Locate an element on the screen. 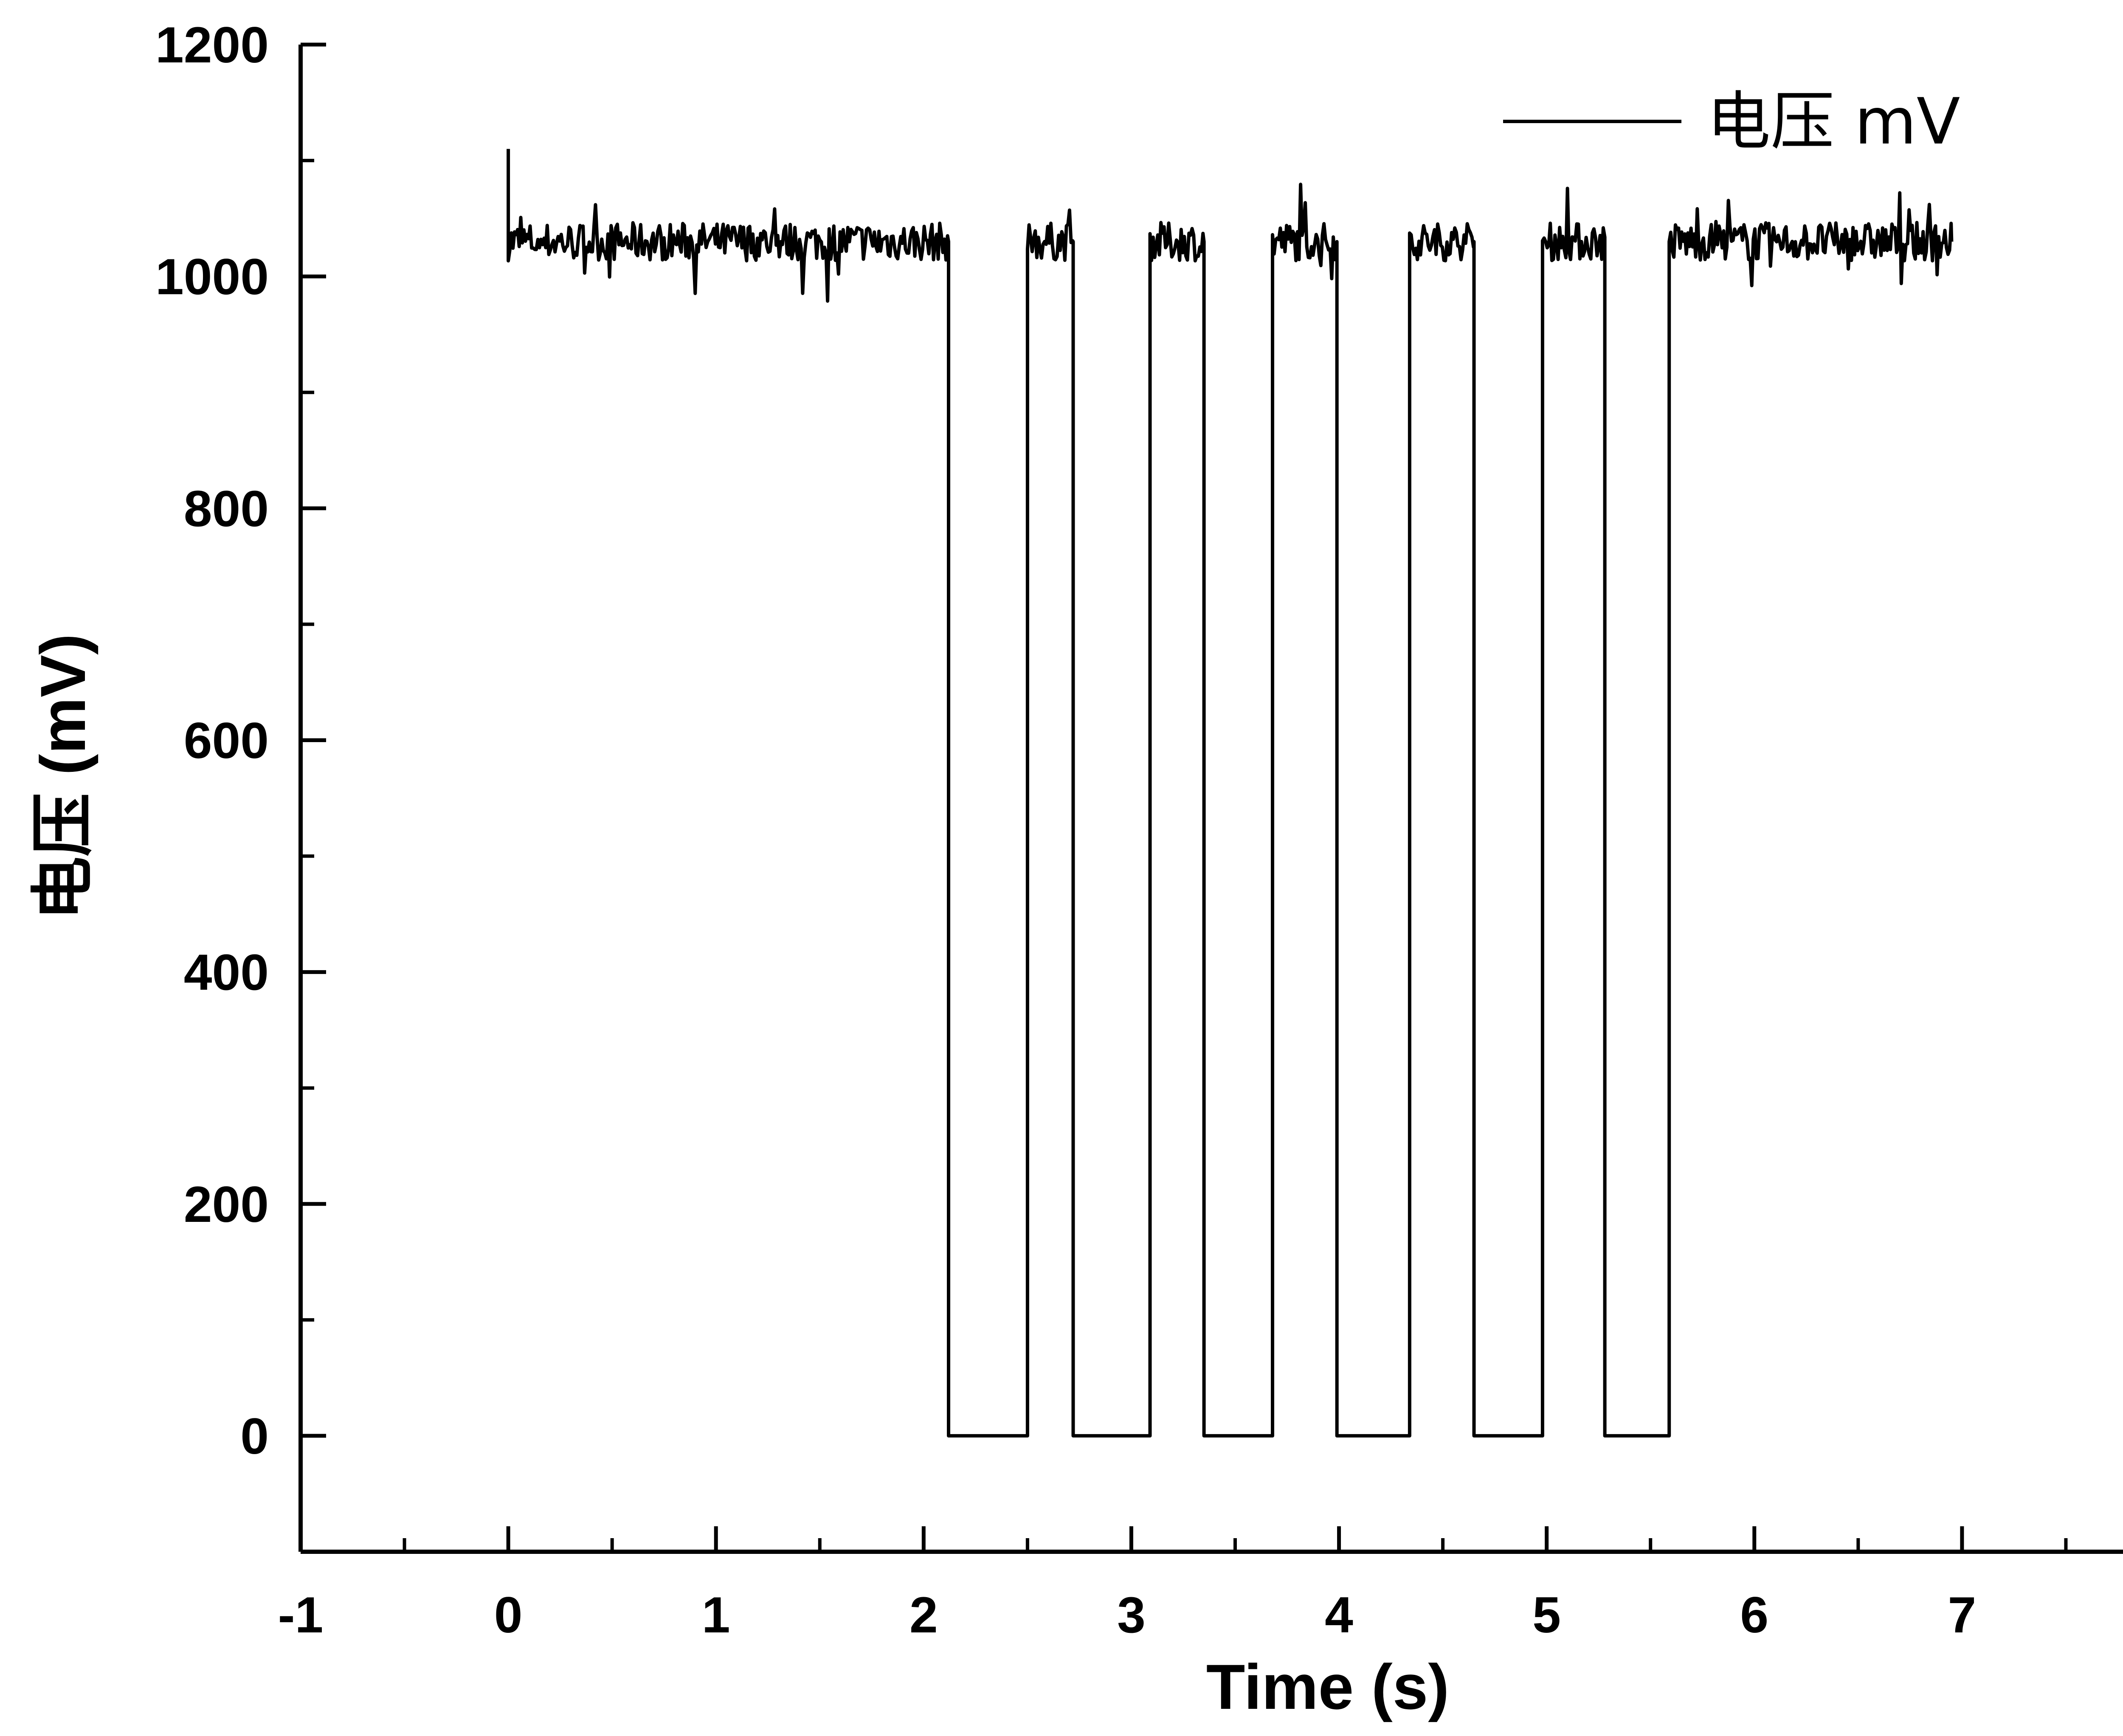 The height and width of the screenshot is (1736, 2123). legend-label: 电压 mV is located at coordinates (1833, 122).